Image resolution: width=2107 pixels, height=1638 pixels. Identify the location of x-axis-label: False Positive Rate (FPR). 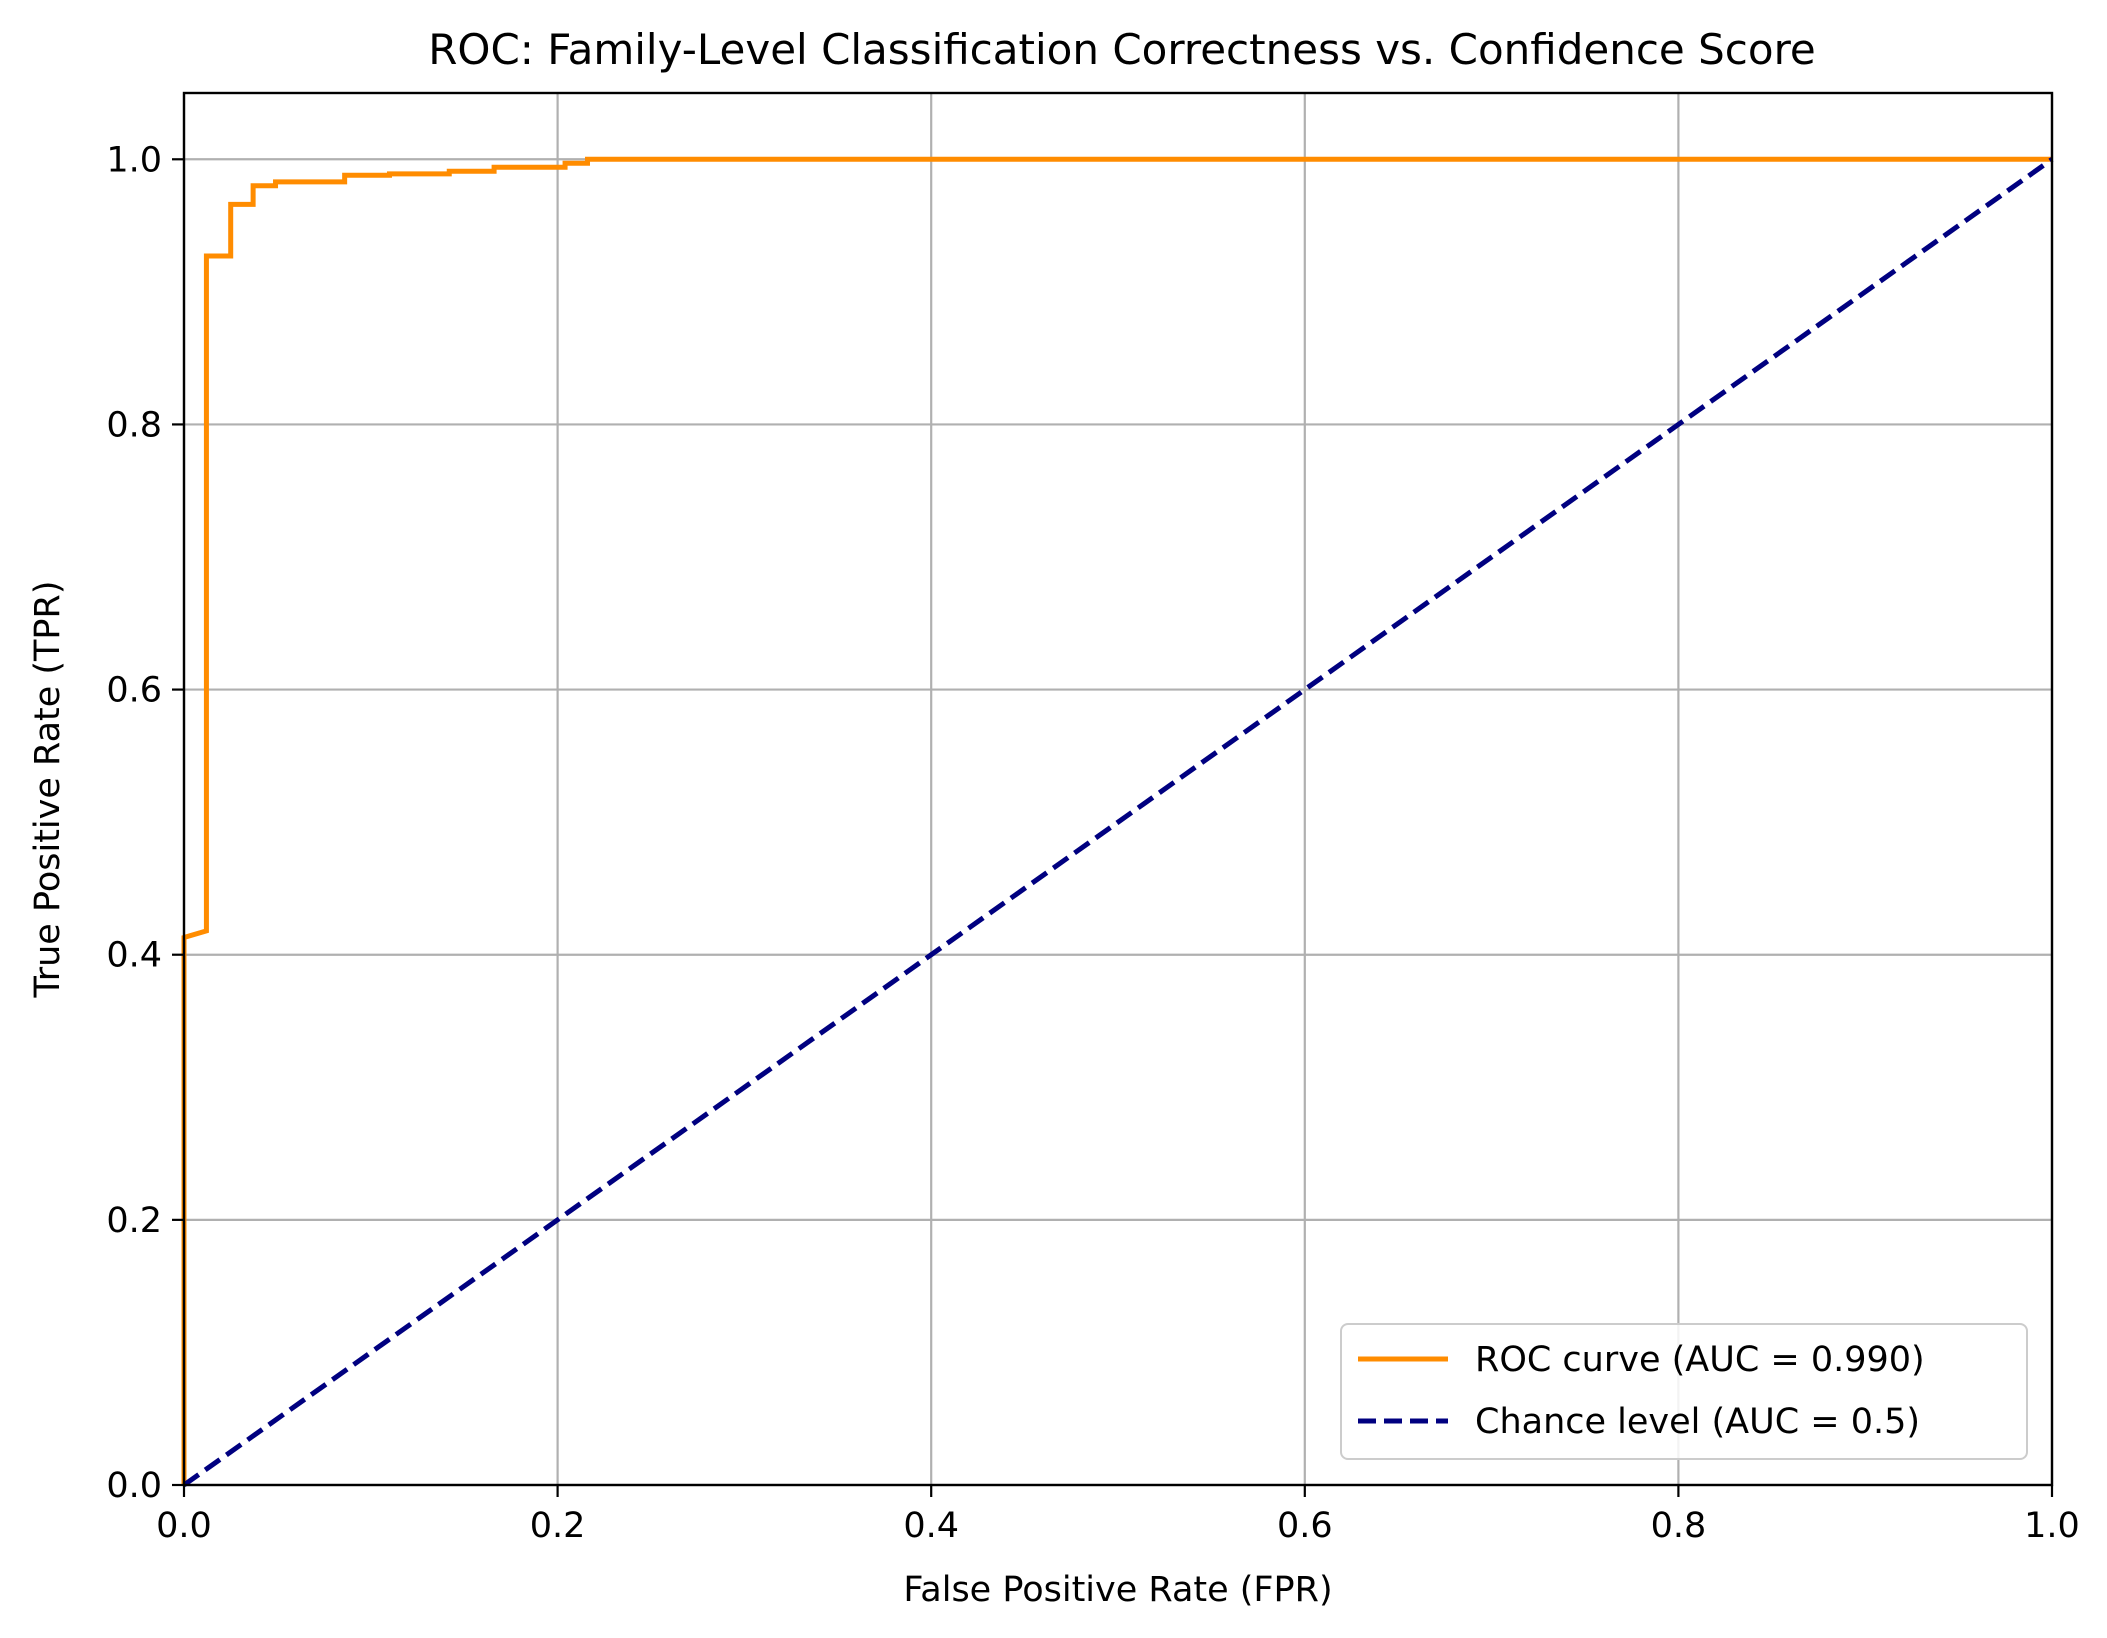
(1117, 1590).